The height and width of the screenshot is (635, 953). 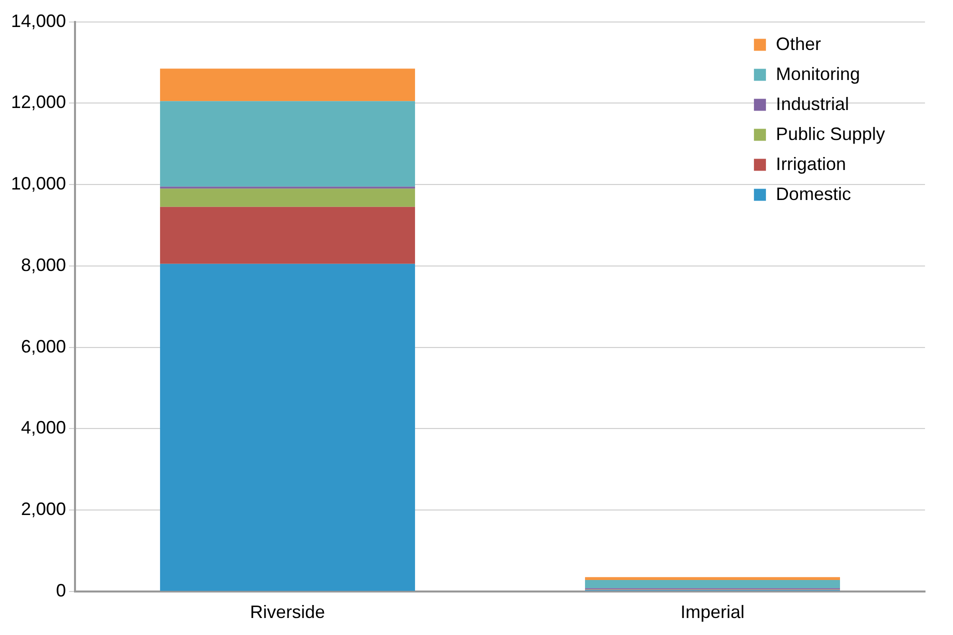 What do you see at coordinates (38, 184) in the screenshot?
I see `y-tick-label: 10,000` at bounding box center [38, 184].